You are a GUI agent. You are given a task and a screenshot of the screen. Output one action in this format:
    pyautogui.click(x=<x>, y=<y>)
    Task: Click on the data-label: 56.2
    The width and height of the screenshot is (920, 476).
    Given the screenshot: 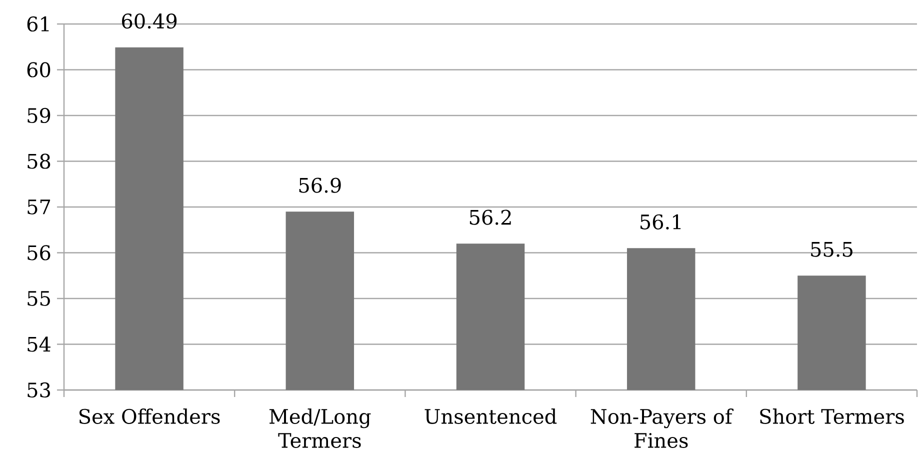 What is the action you would take?
    pyautogui.click(x=490, y=217)
    